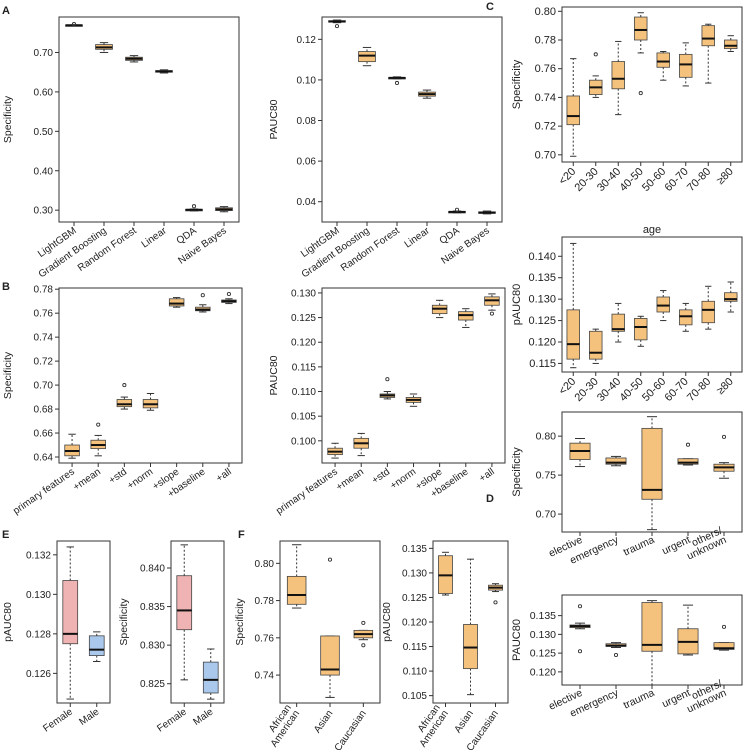  I want to click on x-tick-label-line-c2: 30-40, so click(609, 390).